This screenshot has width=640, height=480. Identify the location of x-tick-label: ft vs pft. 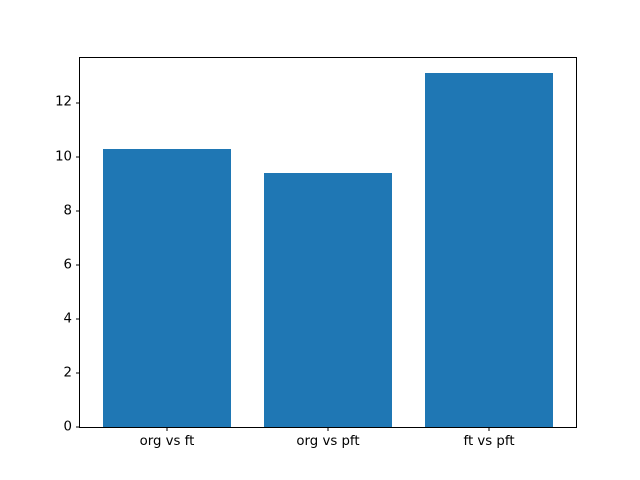
(489, 442).